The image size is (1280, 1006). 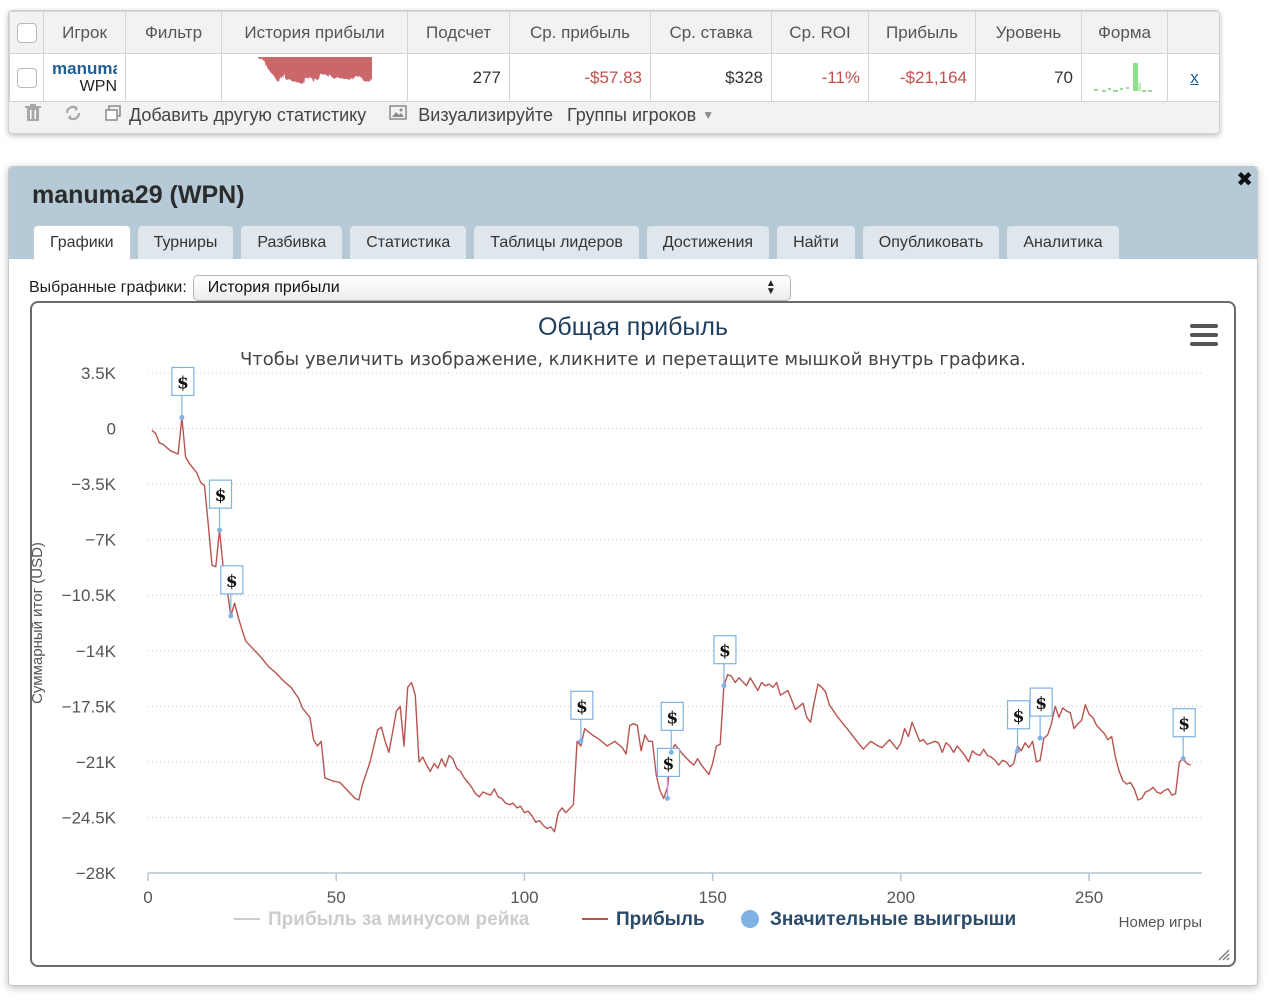 I want to click on x-tick-label: 250, so click(x=1089, y=897).